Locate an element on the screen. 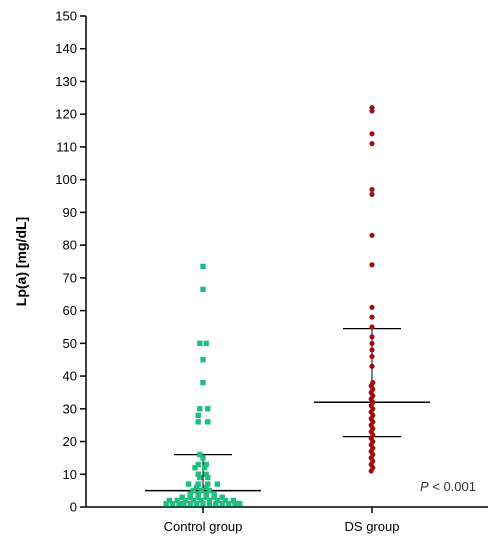 Image resolution: width=497 pixels, height=550 pixels. y-tick-label: 20 is located at coordinates (70, 441).